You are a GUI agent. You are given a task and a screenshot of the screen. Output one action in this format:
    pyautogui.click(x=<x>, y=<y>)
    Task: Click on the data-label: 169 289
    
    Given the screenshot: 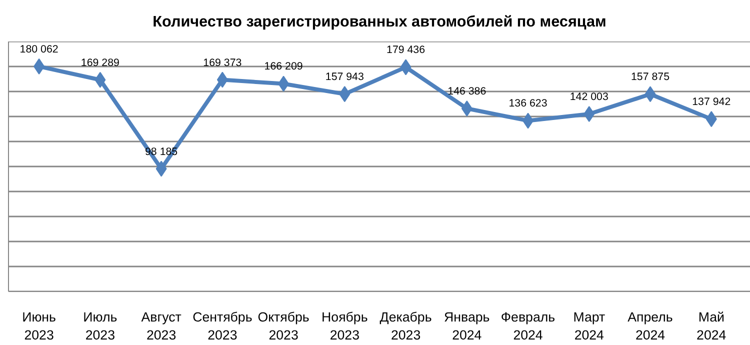 What is the action you would take?
    pyautogui.click(x=100, y=62)
    